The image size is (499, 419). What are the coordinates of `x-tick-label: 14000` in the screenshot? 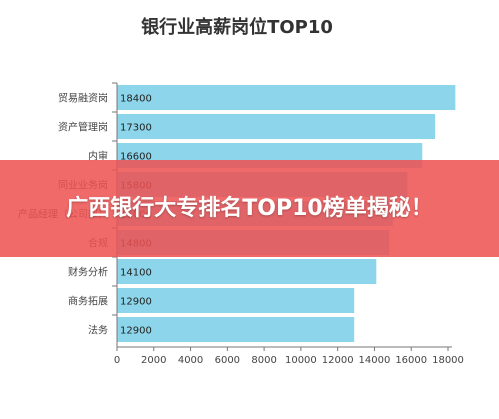 It's located at (375, 360).